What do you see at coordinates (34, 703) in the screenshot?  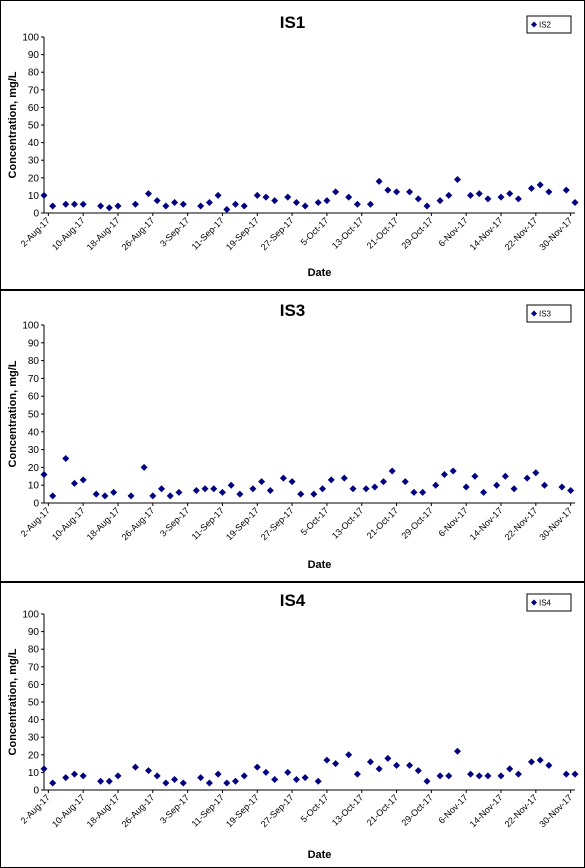 I see `y-tick-label: 50` at bounding box center [34, 703].